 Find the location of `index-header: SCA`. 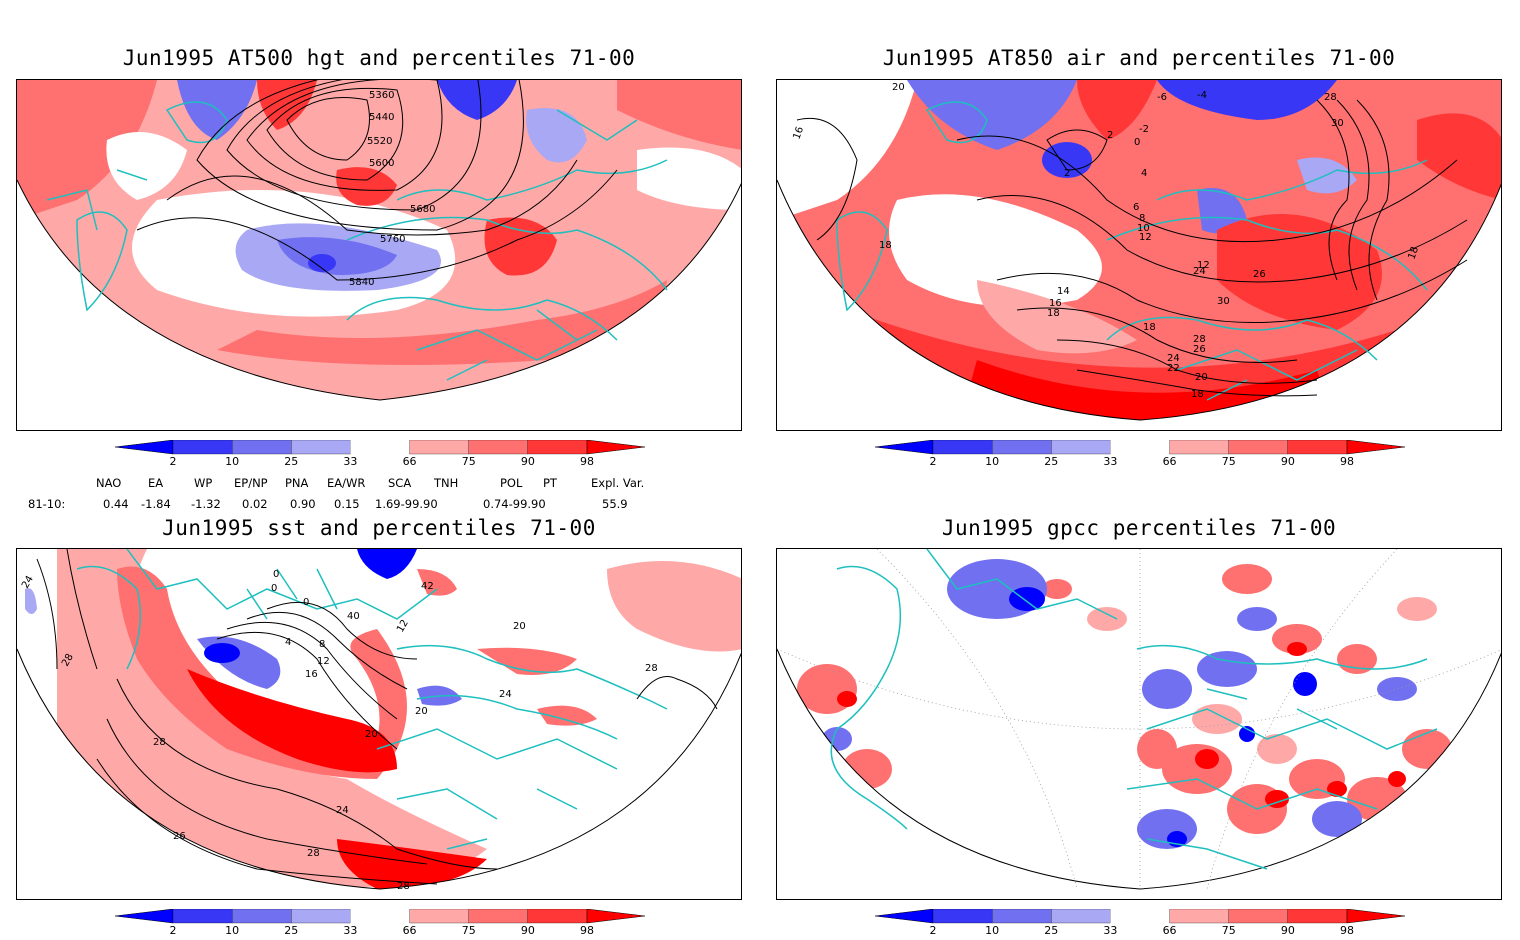

index-header: SCA is located at coordinates (400, 483).